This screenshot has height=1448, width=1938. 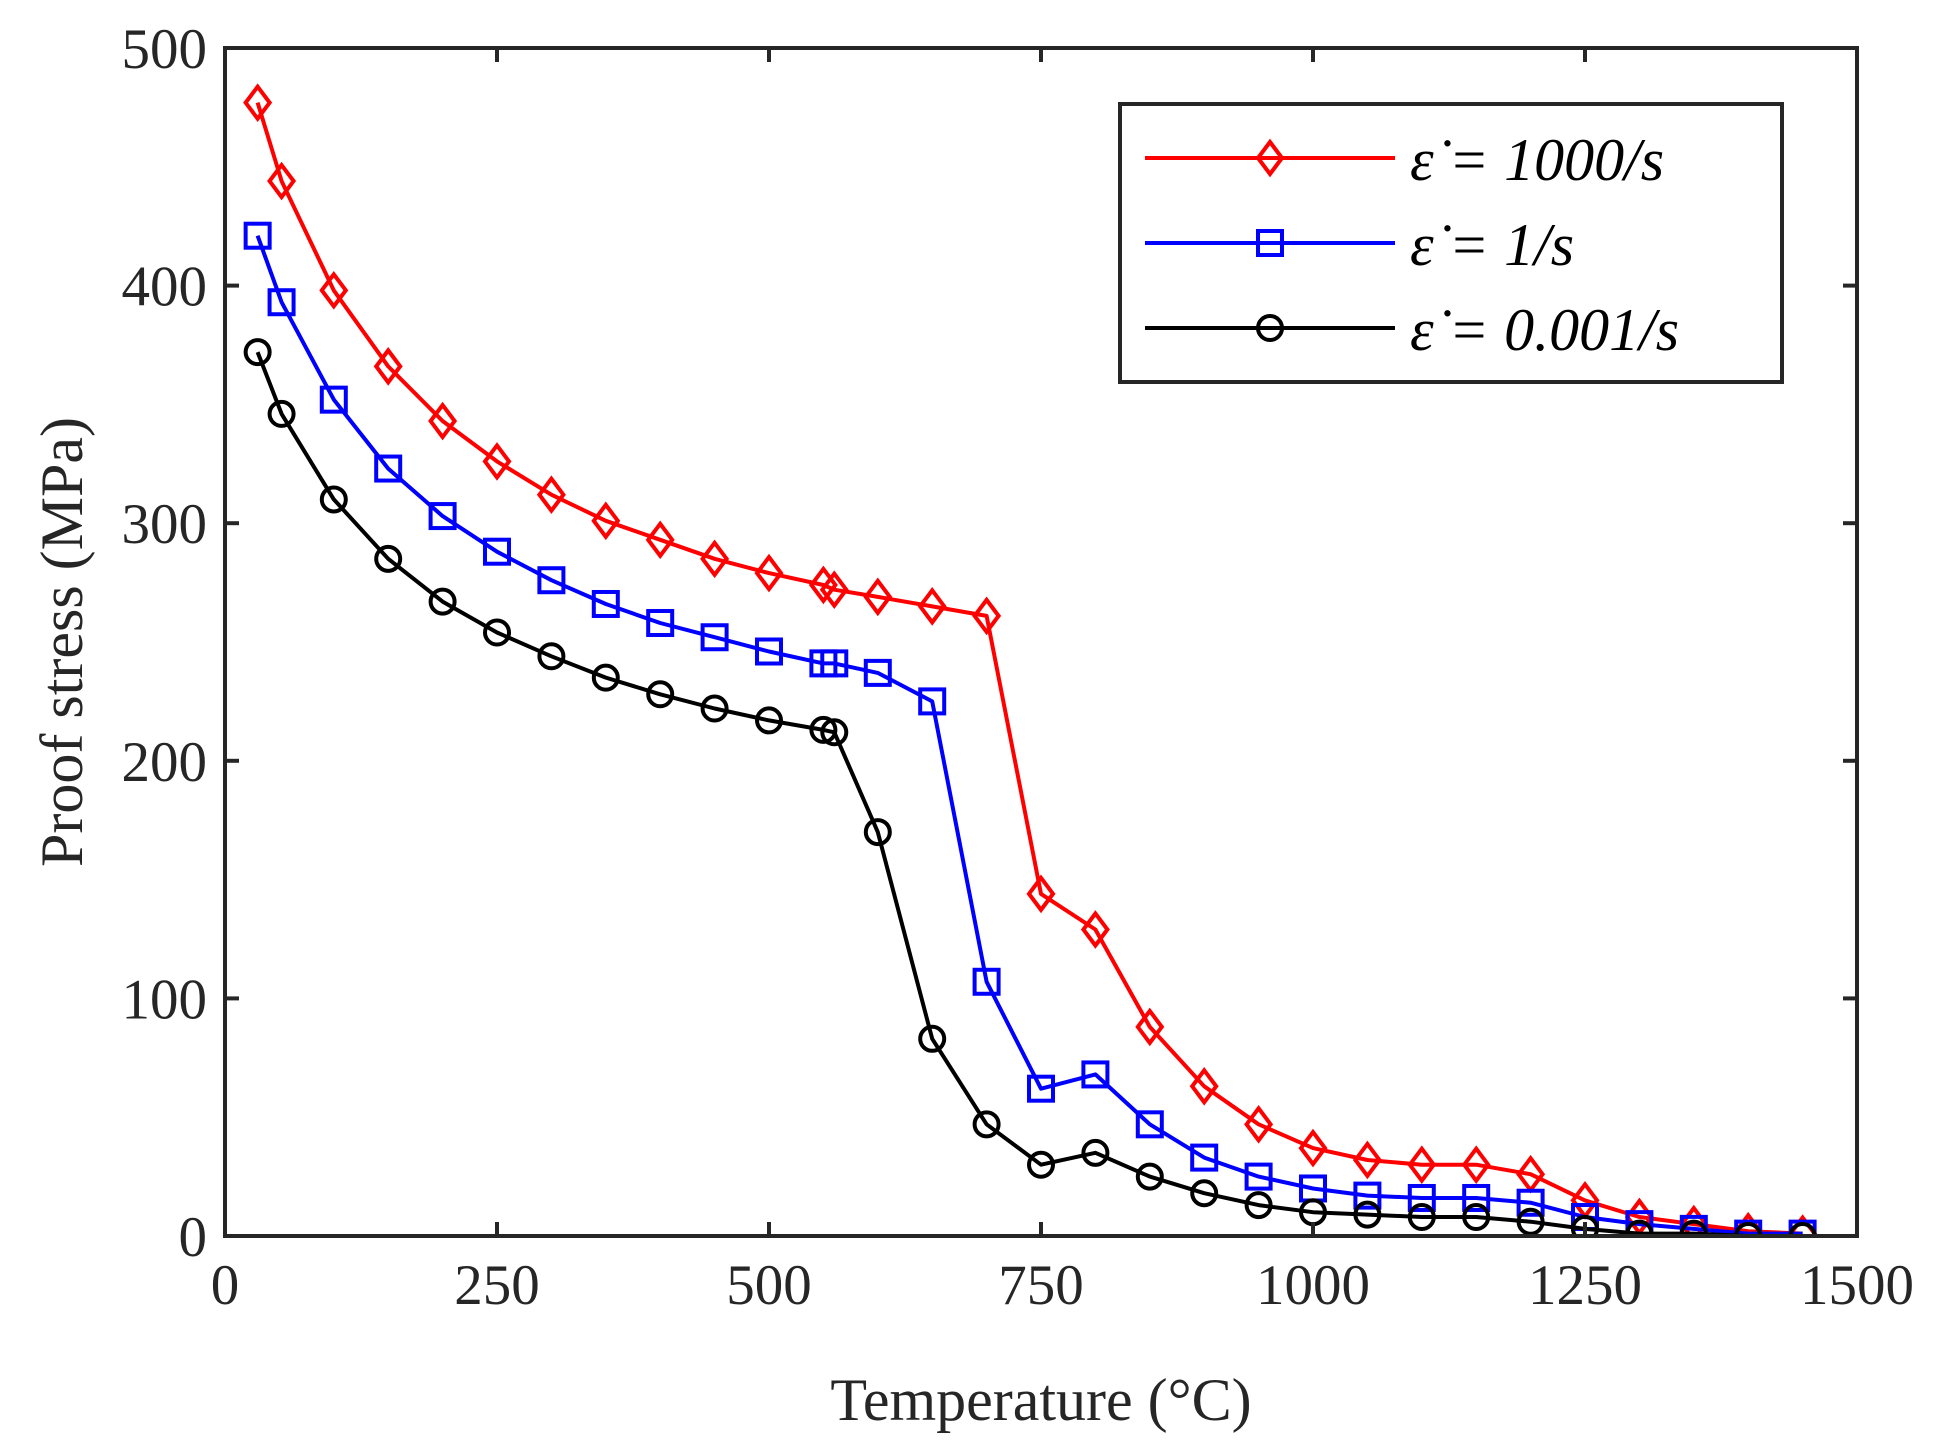 I want to click on y-tick-label: 300, so click(x=165, y=524).